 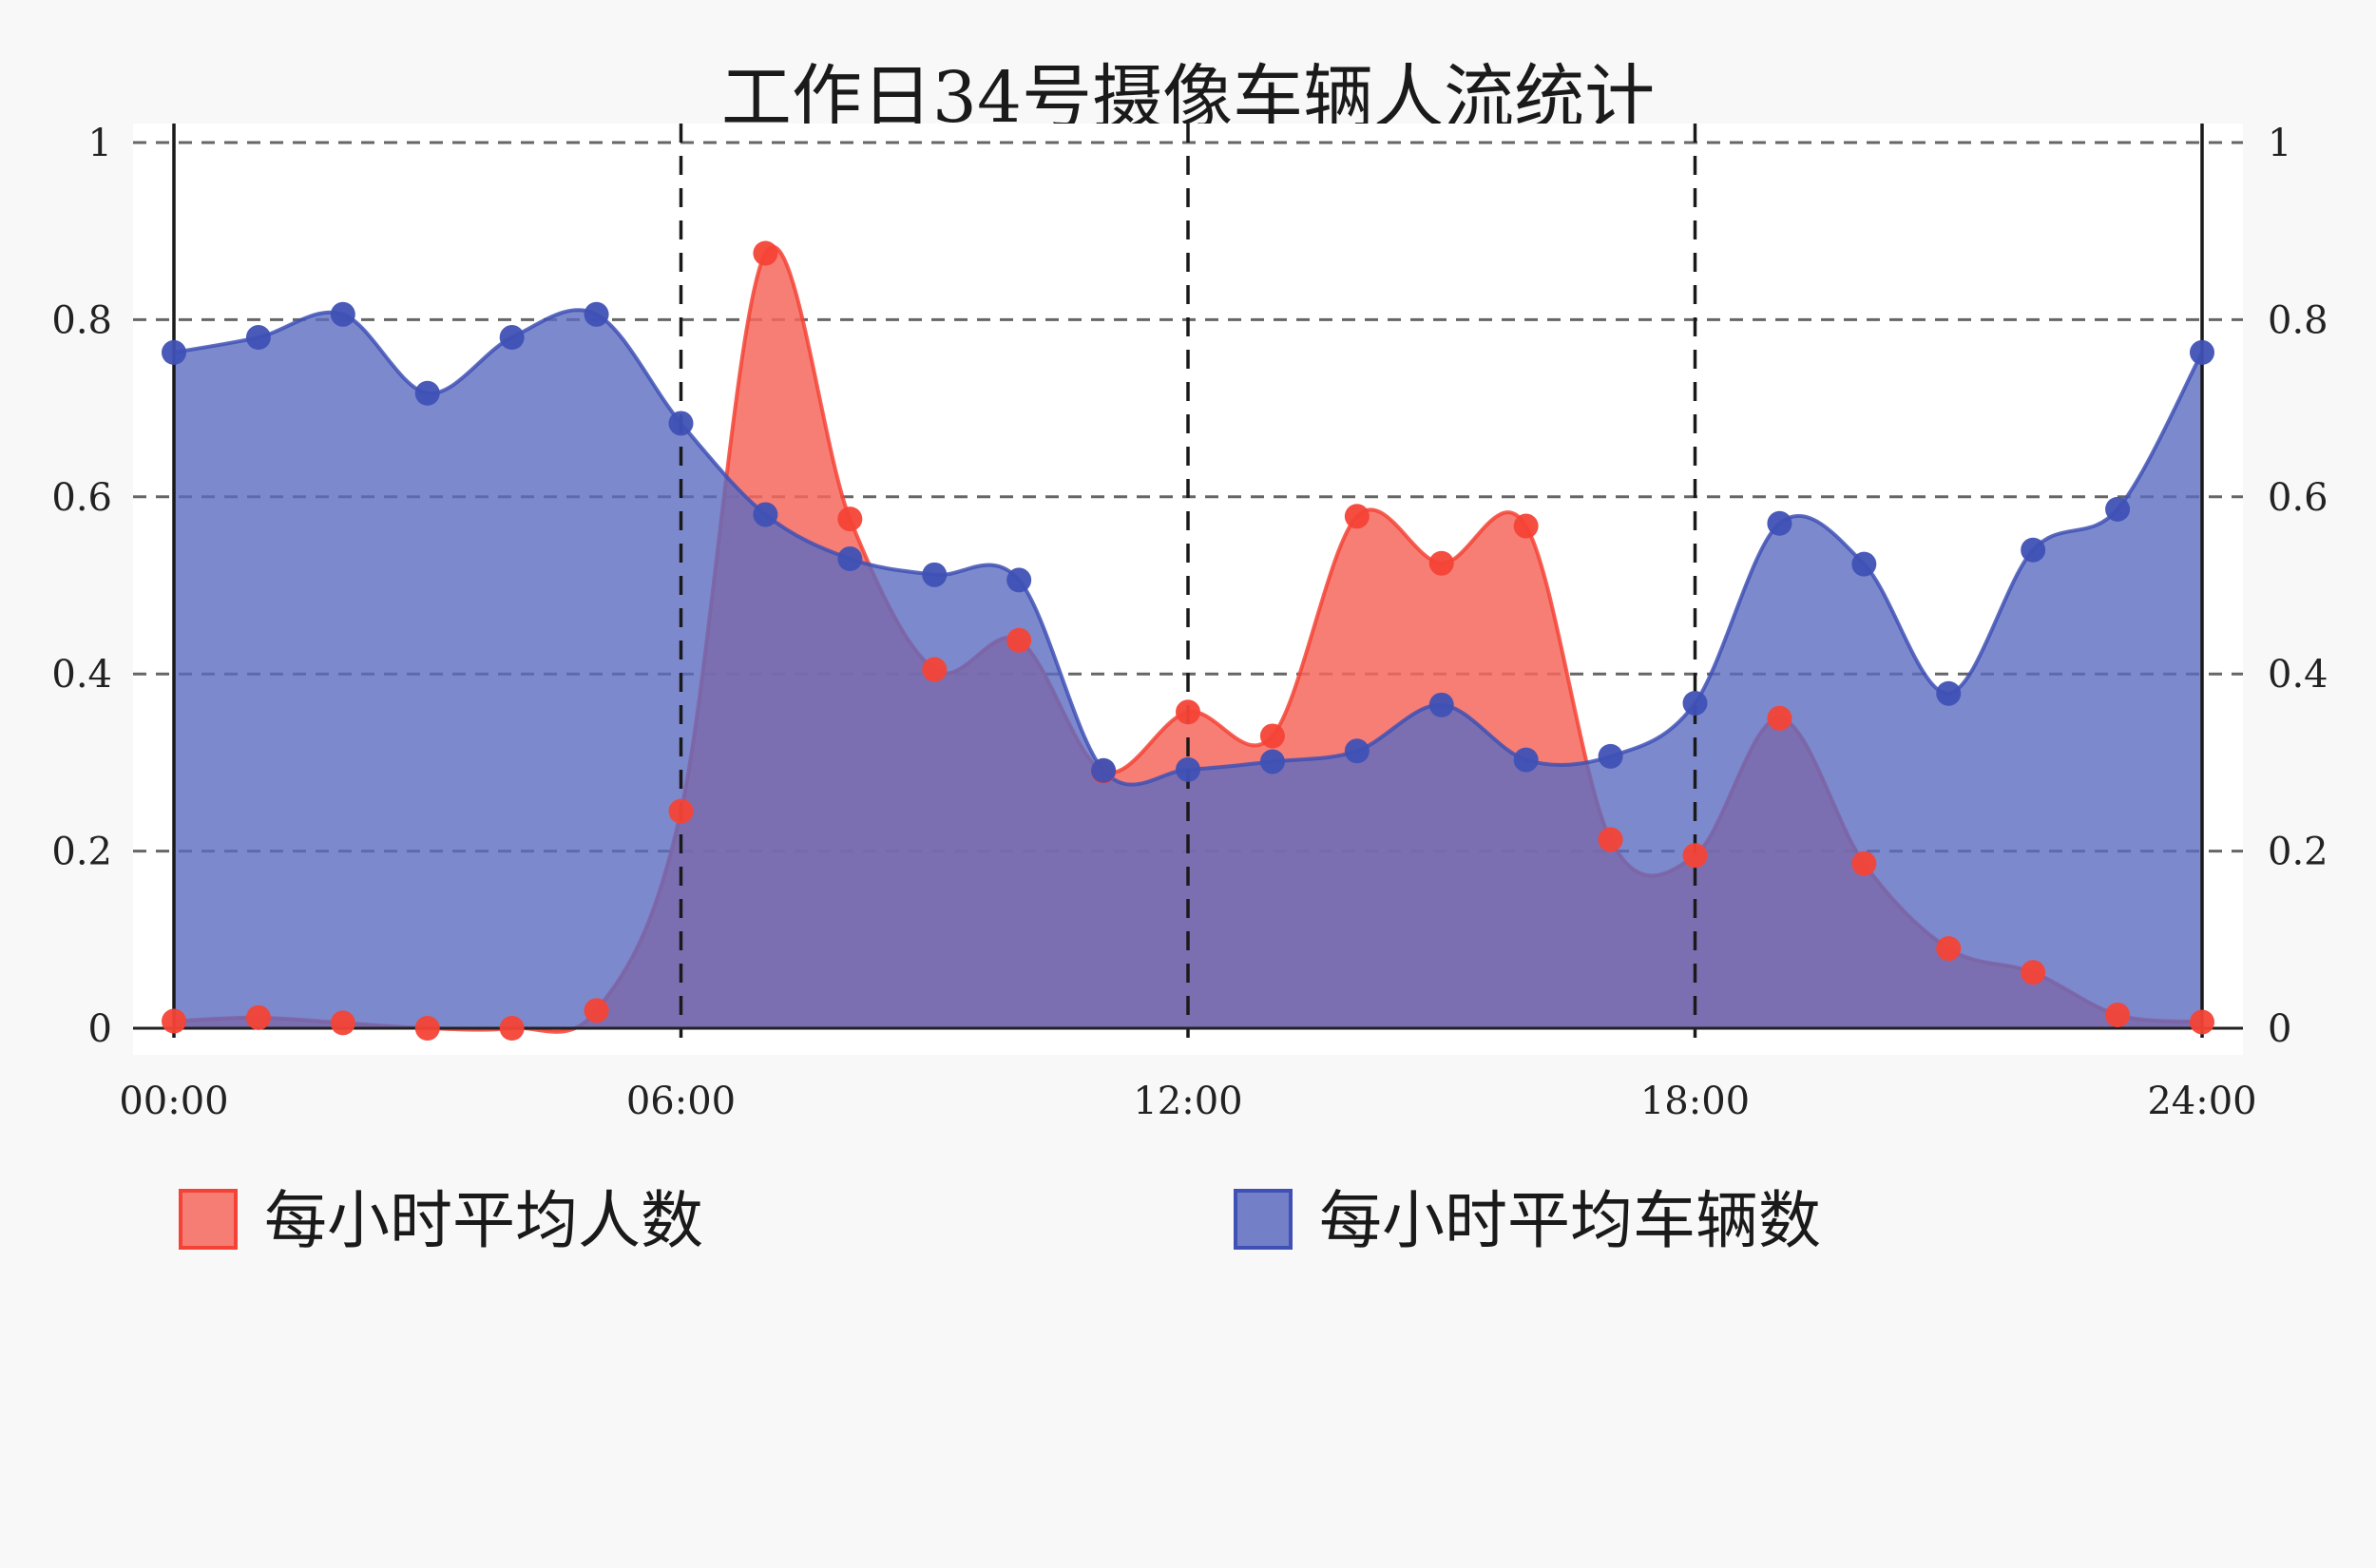 I want to click on x-tick-label: 24:00, so click(x=2201, y=1102).